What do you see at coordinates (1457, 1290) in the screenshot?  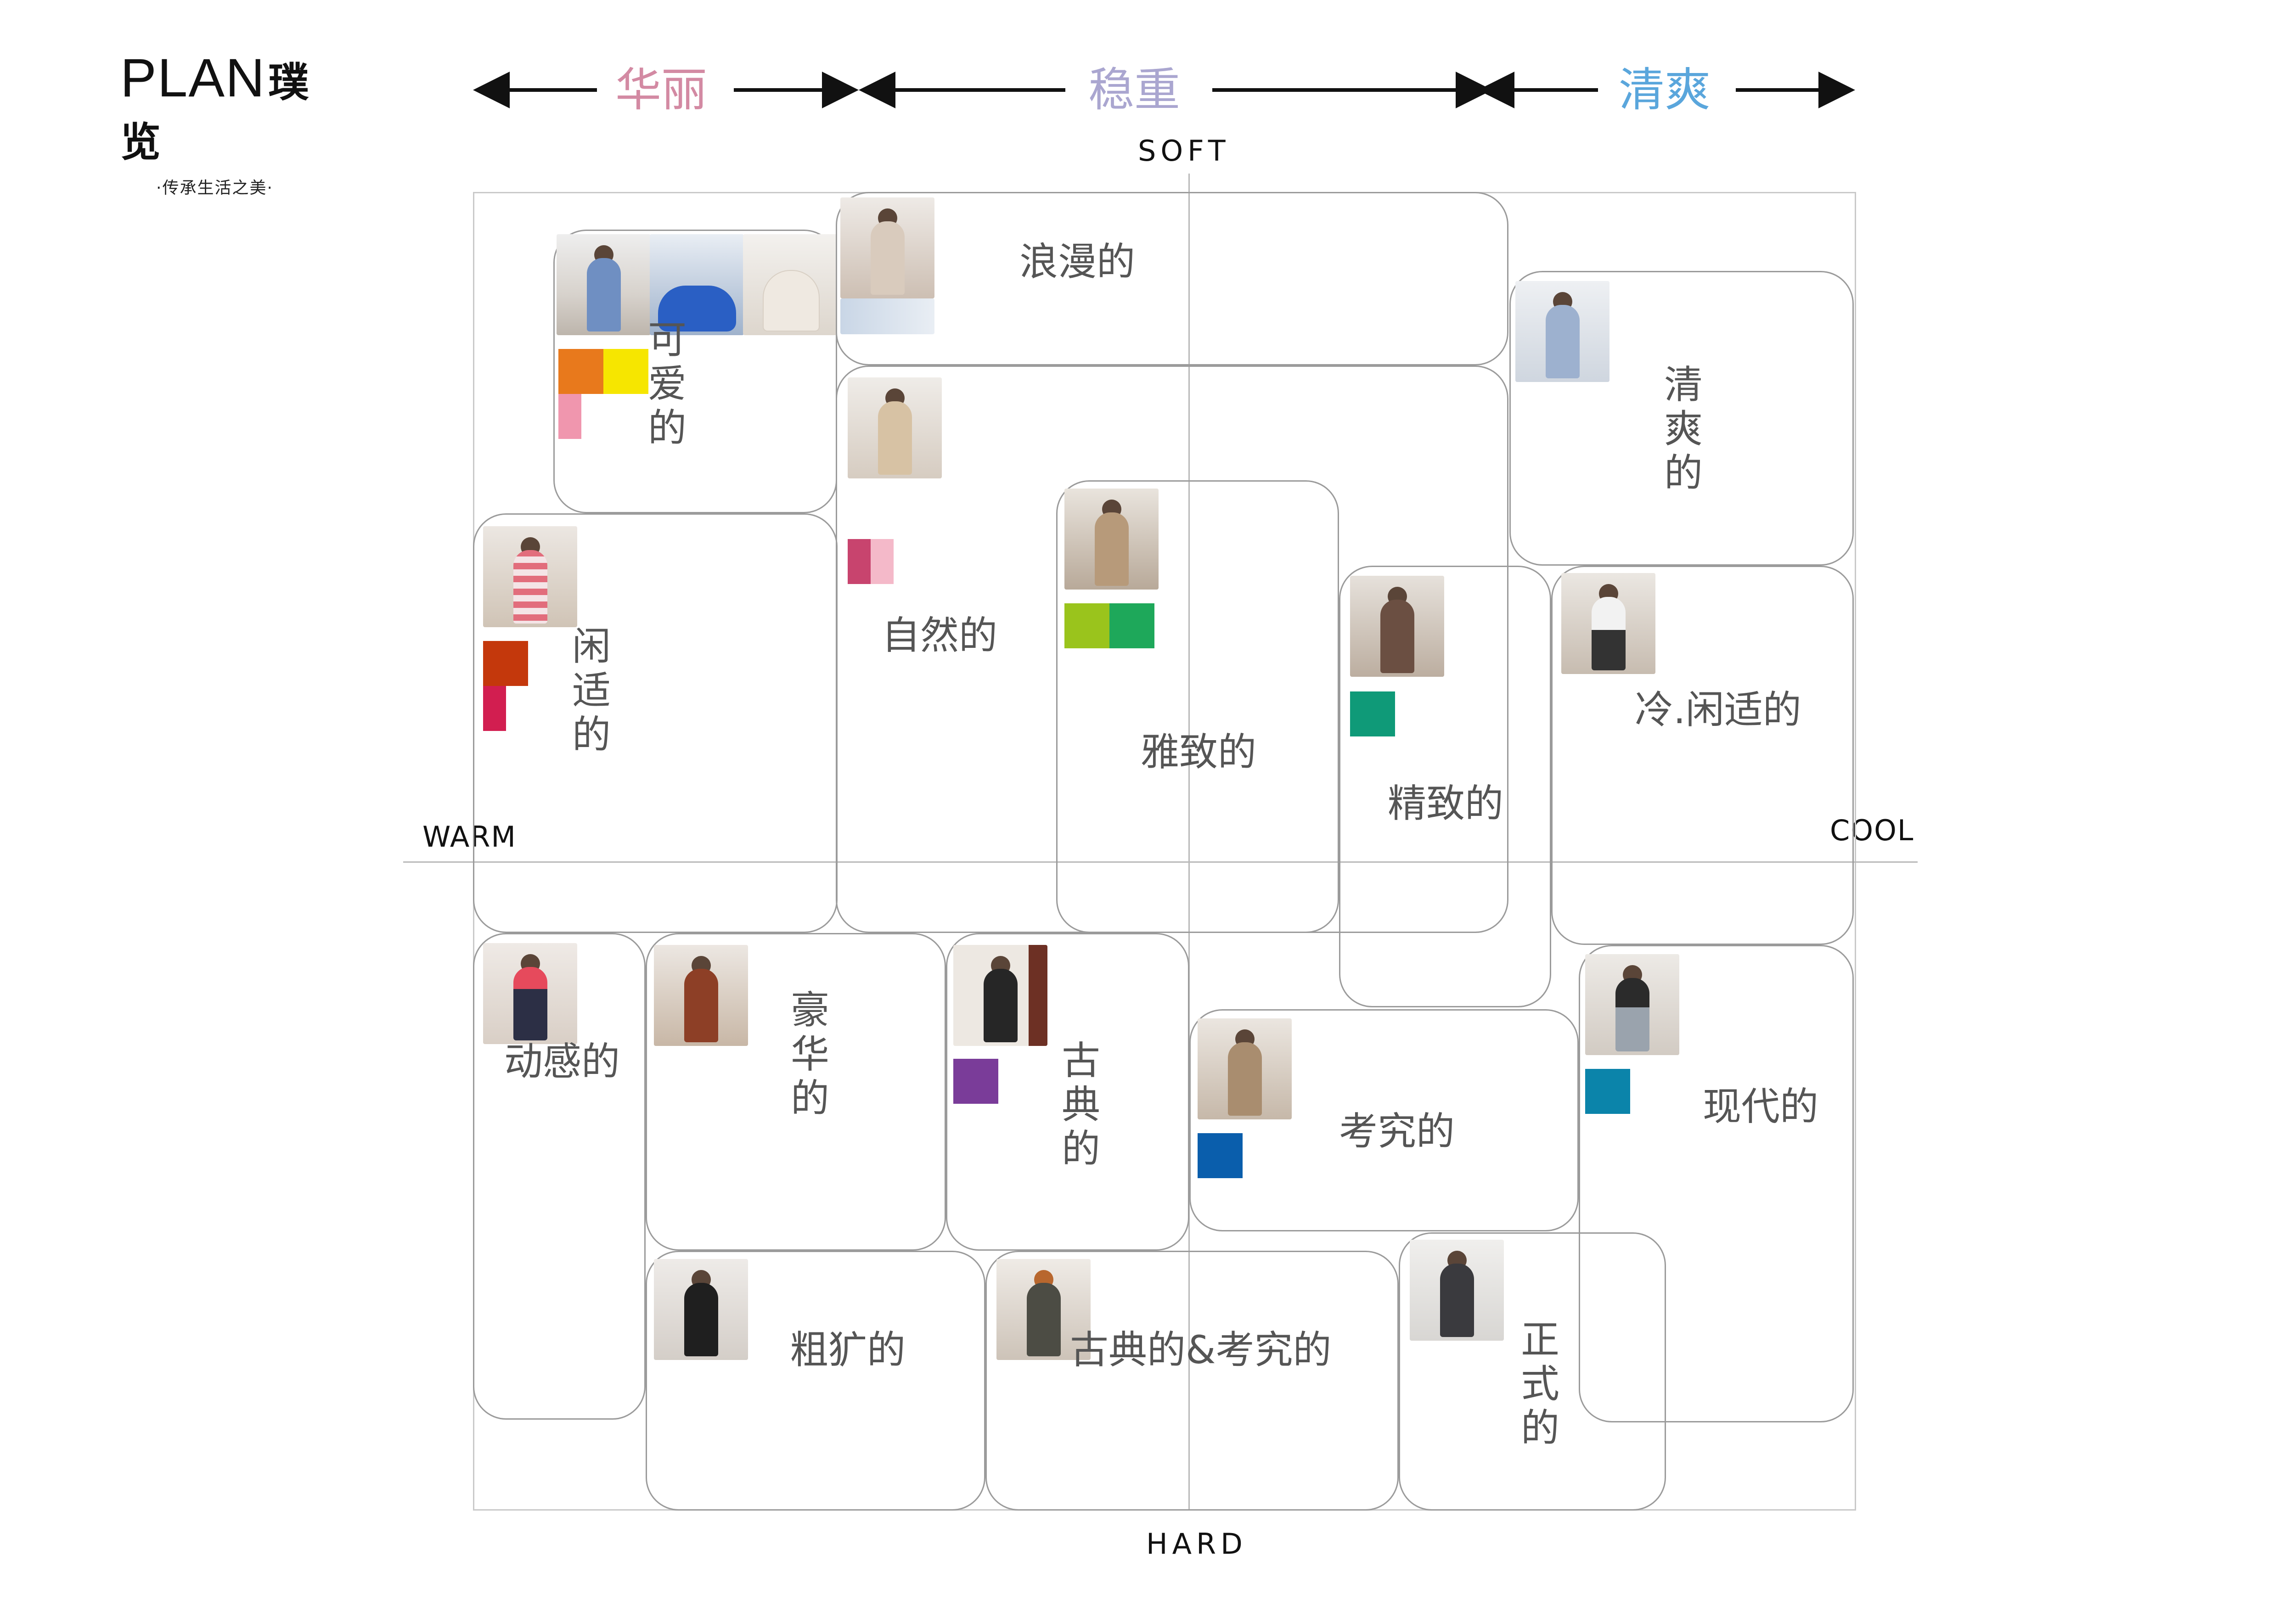 I see `photo-formal-outfit` at bounding box center [1457, 1290].